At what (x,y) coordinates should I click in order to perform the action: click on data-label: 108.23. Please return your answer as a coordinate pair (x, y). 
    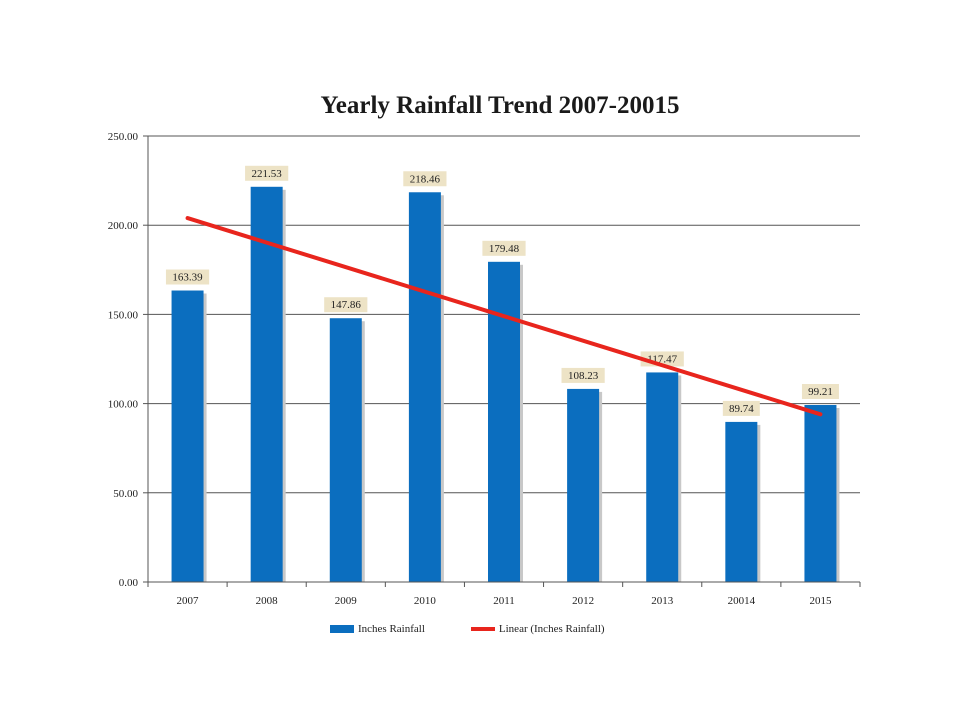
    Looking at the image, I should click on (583, 376).